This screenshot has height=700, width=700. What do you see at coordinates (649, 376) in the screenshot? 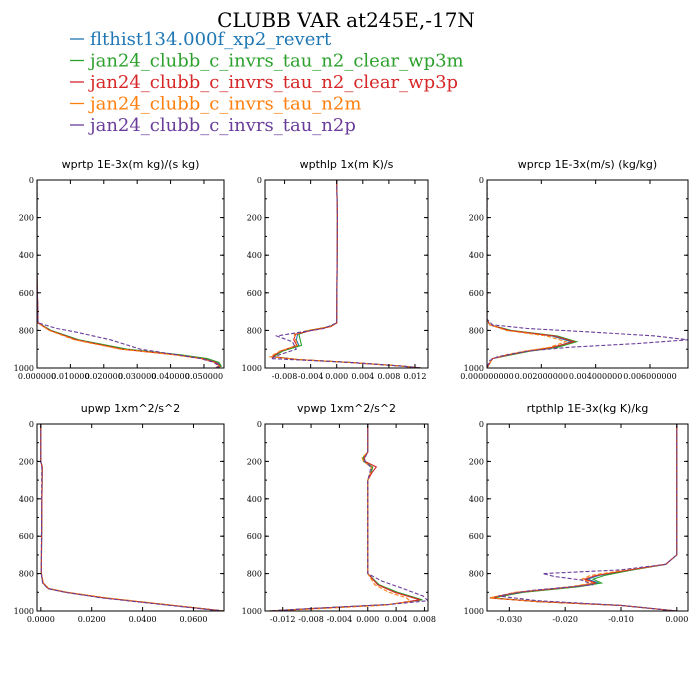
I see `x-tick-label: 0.006000000` at bounding box center [649, 376].